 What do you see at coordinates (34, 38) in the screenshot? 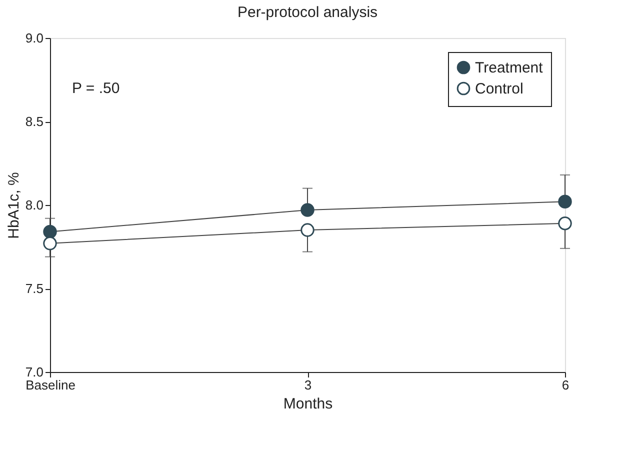
I see `y-tick-label: 9.0` at bounding box center [34, 38].